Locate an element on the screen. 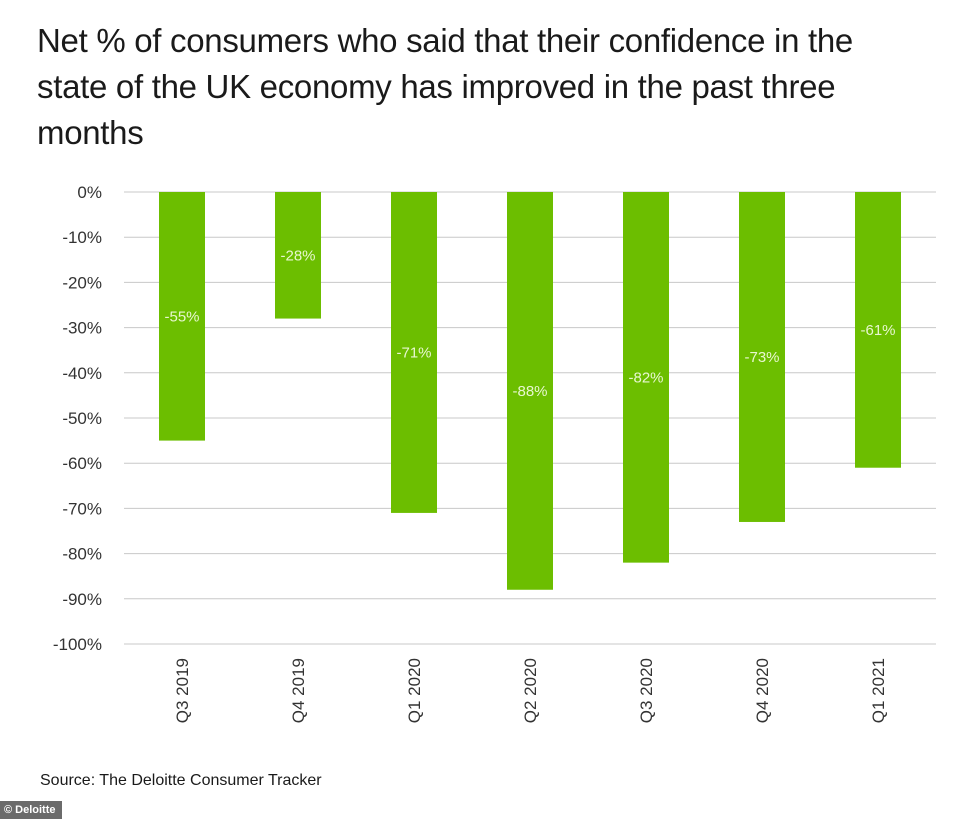  data-label: -82% is located at coordinates (645, 377).